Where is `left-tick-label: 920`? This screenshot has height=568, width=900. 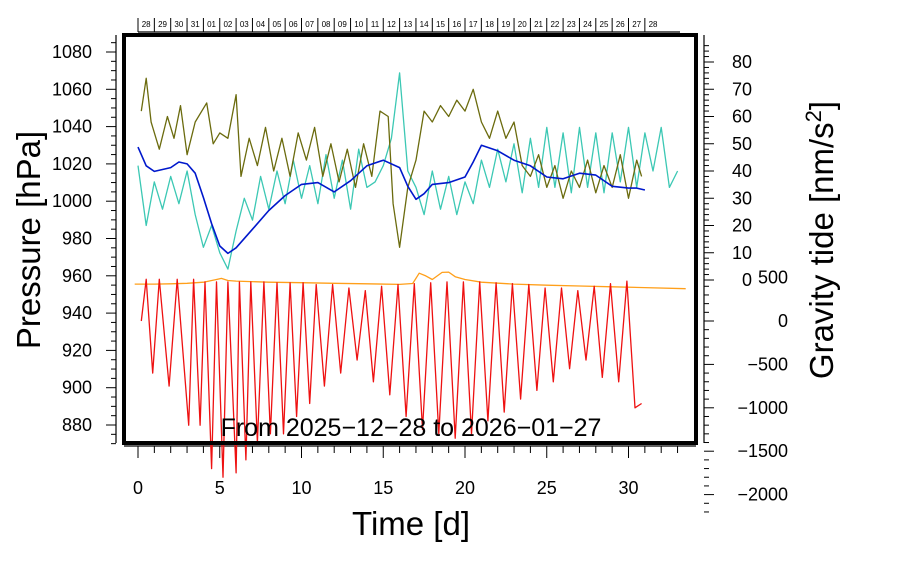 left-tick-label: 920 is located at coordinates (77, 350).